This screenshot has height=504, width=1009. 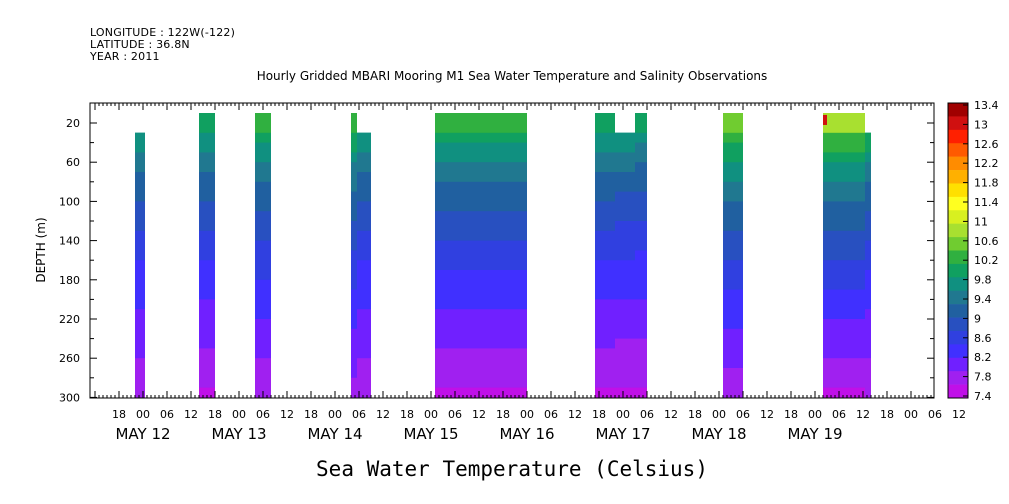 What do you see at coordinates (69, 201) in the screenshot?
I see `y-tick-label: 100` at bounding box center [69, 201].